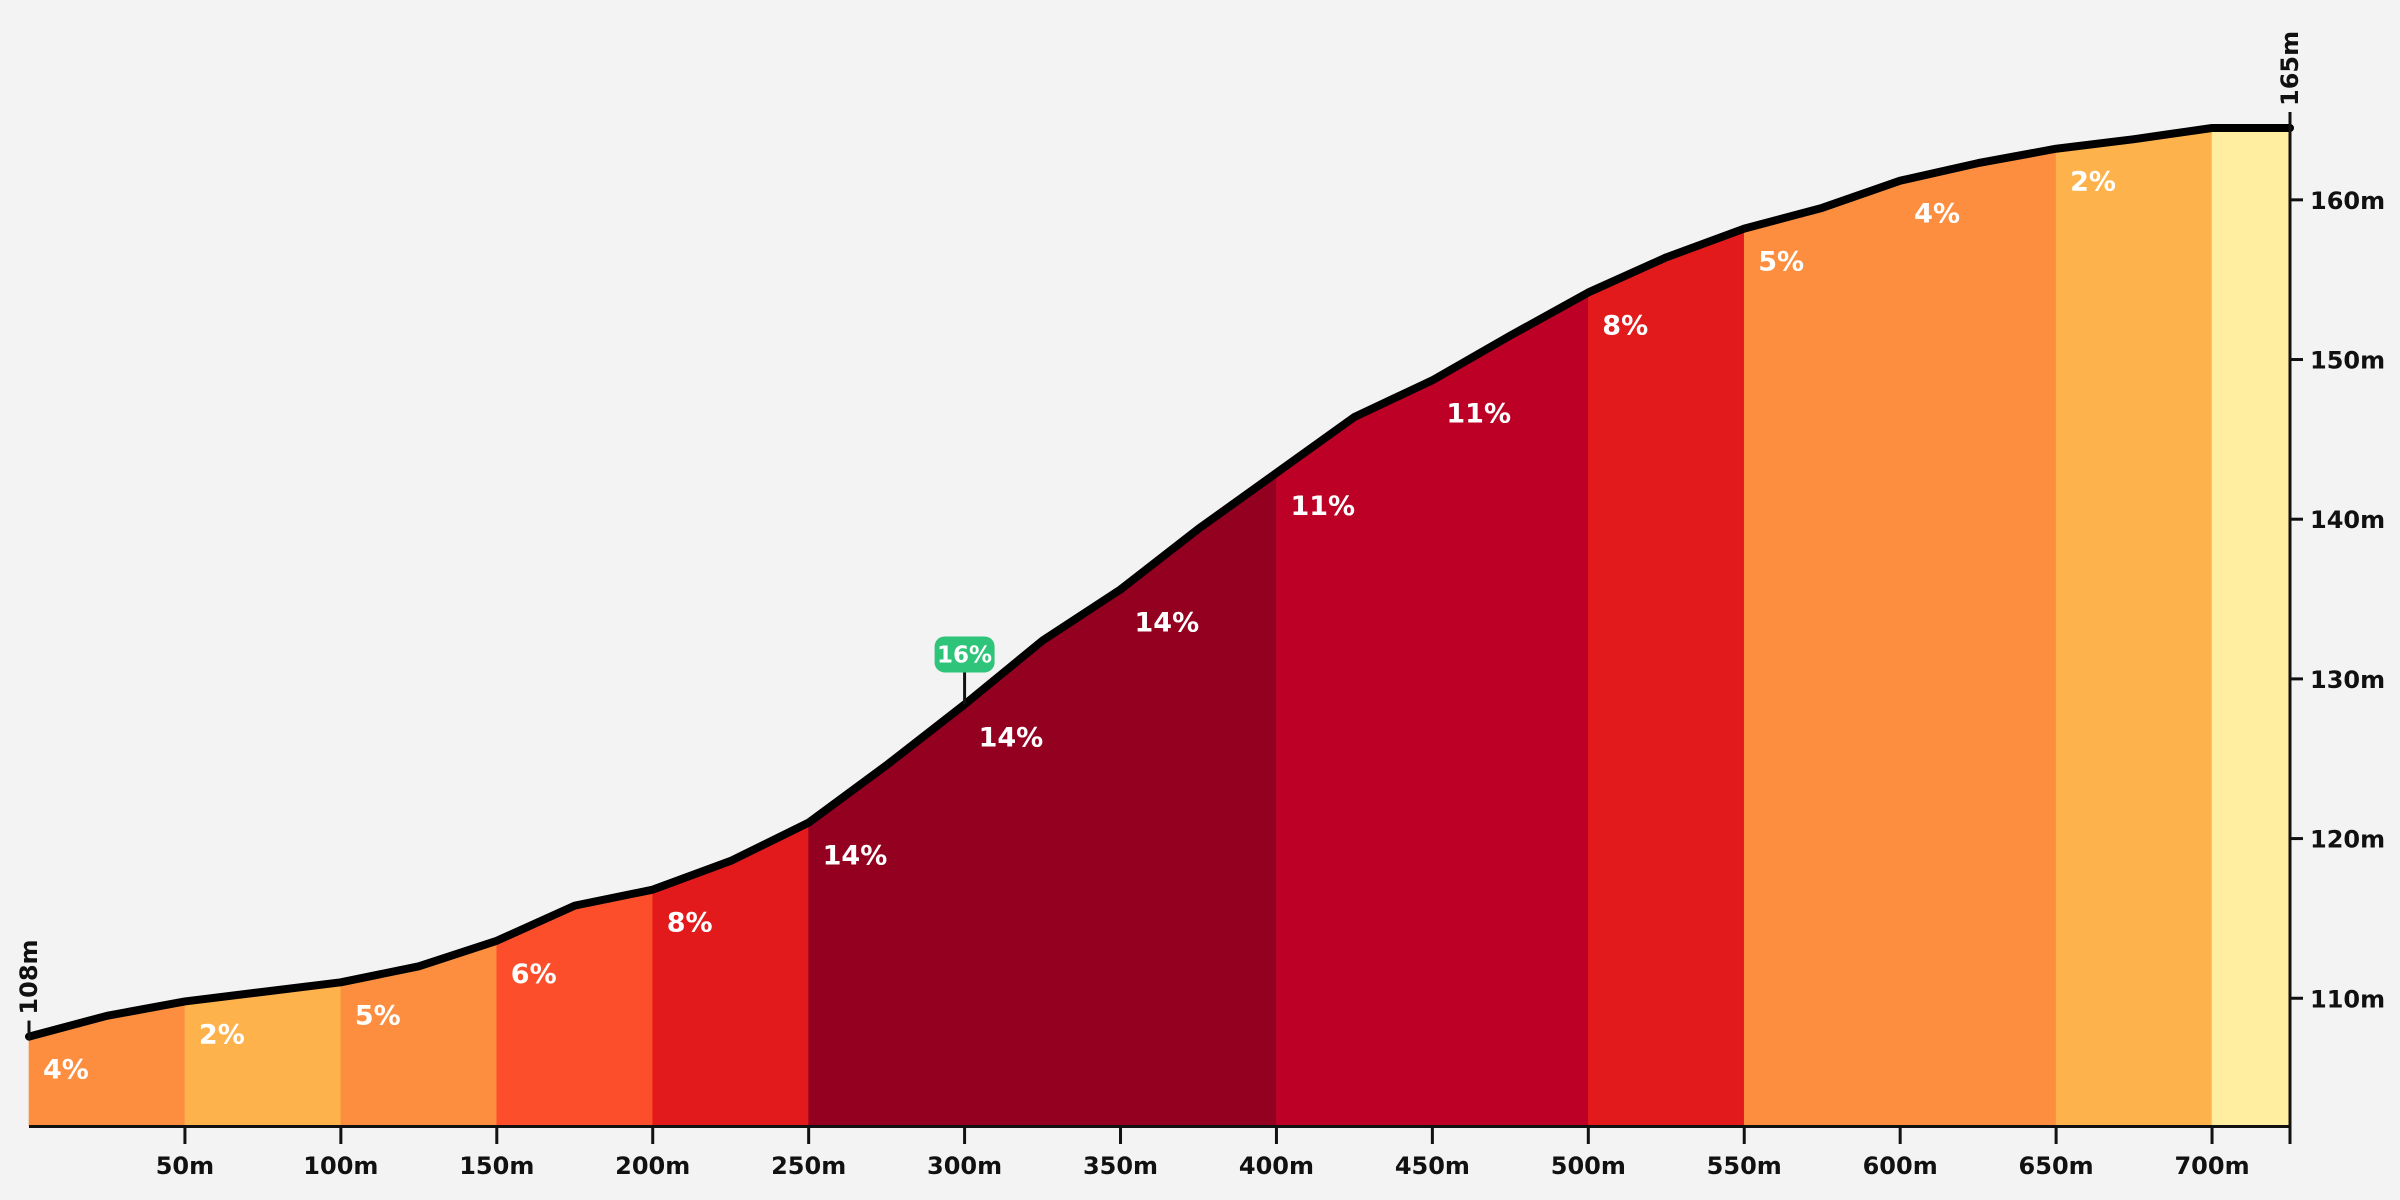 The width and height of the screenshot is (2400, 1200). What do you see at coordinates (1900, 1166) in the screenshot?
I see `x-tick-label: 600m` at bounding box center [1900, 1166].